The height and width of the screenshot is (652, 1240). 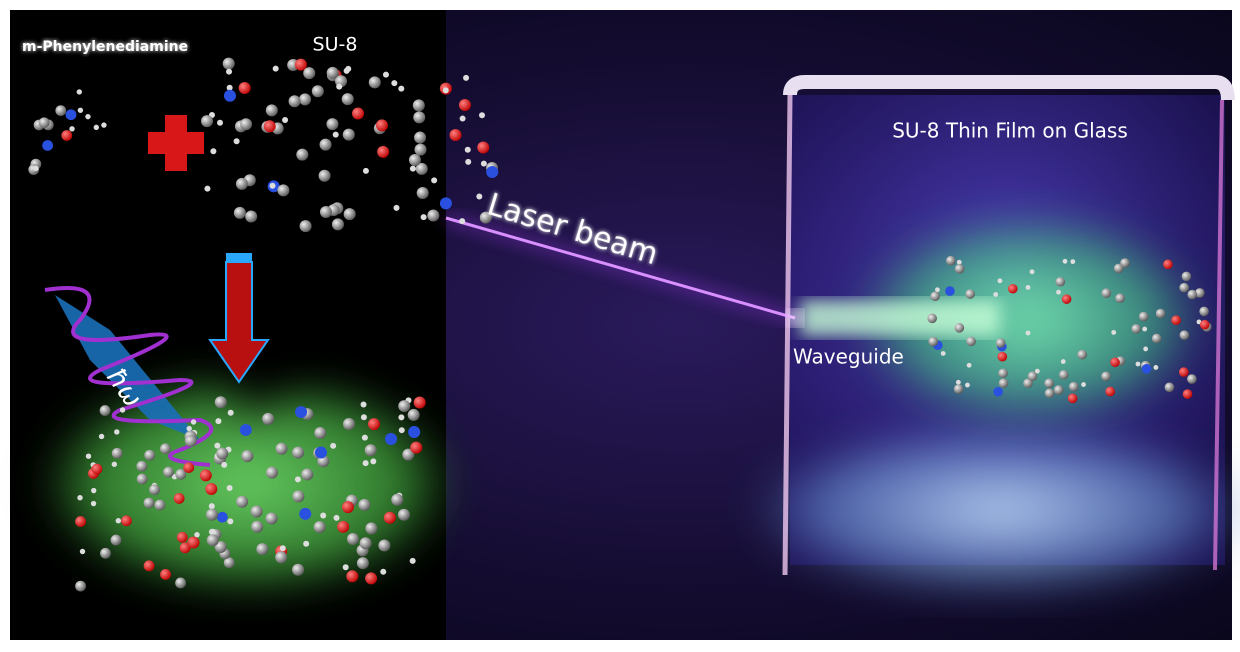 I want to click on glass-top-edge, so click(x=1009, y=88).